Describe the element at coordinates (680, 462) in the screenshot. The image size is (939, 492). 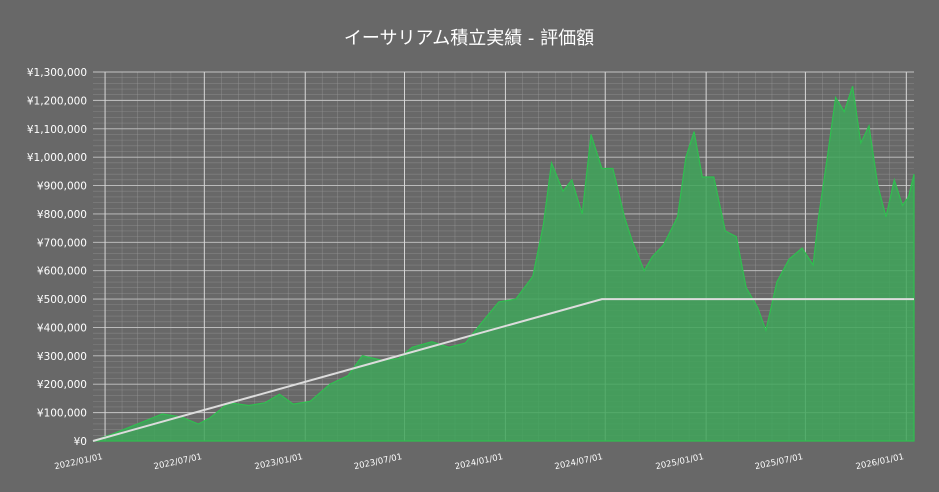
I see `x-tick-label: 2025/01/01` at that location.